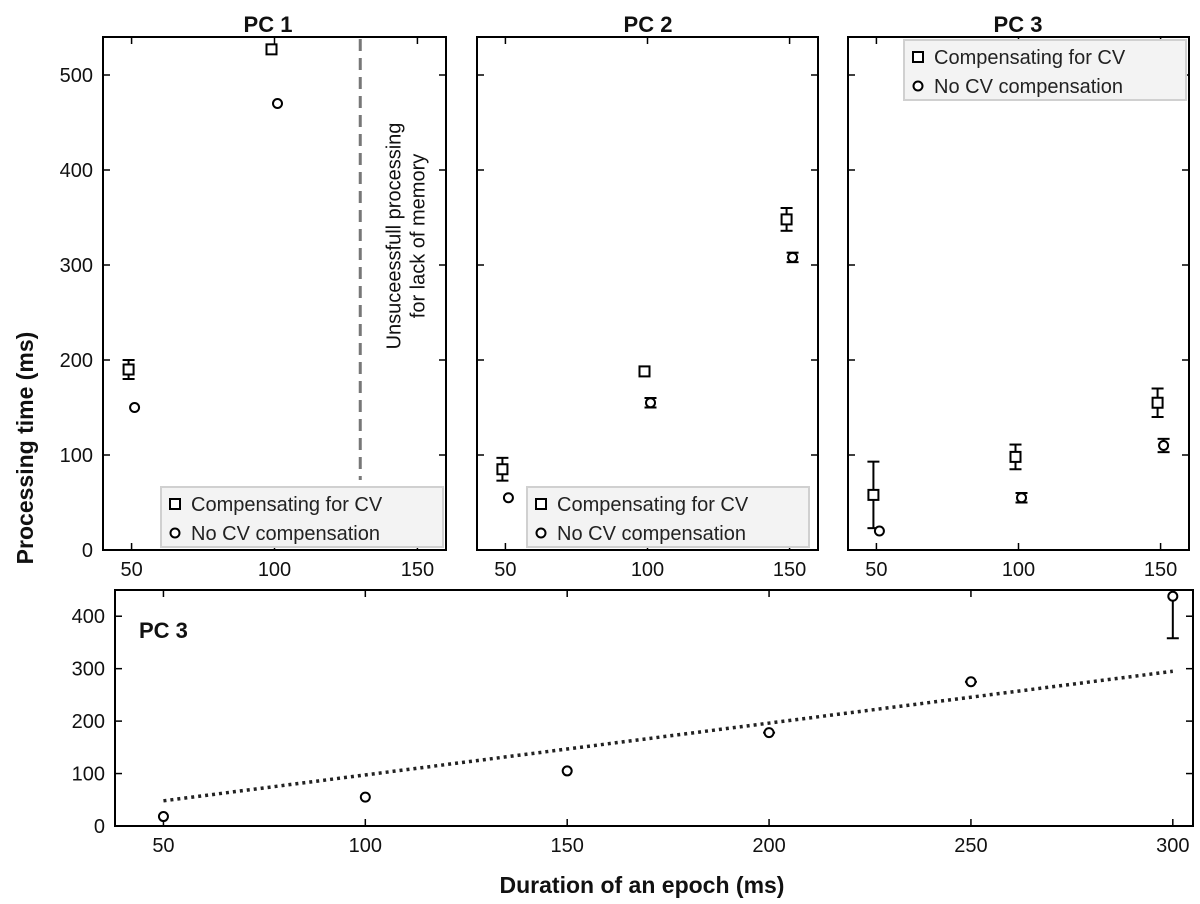 This screenshot has height=904, width=1200. What do you see at coordinates (642, 885) in the screenshot?
I see `x-axis-label: Duration of an epoch (ms)` at bounding box center [642, 885].